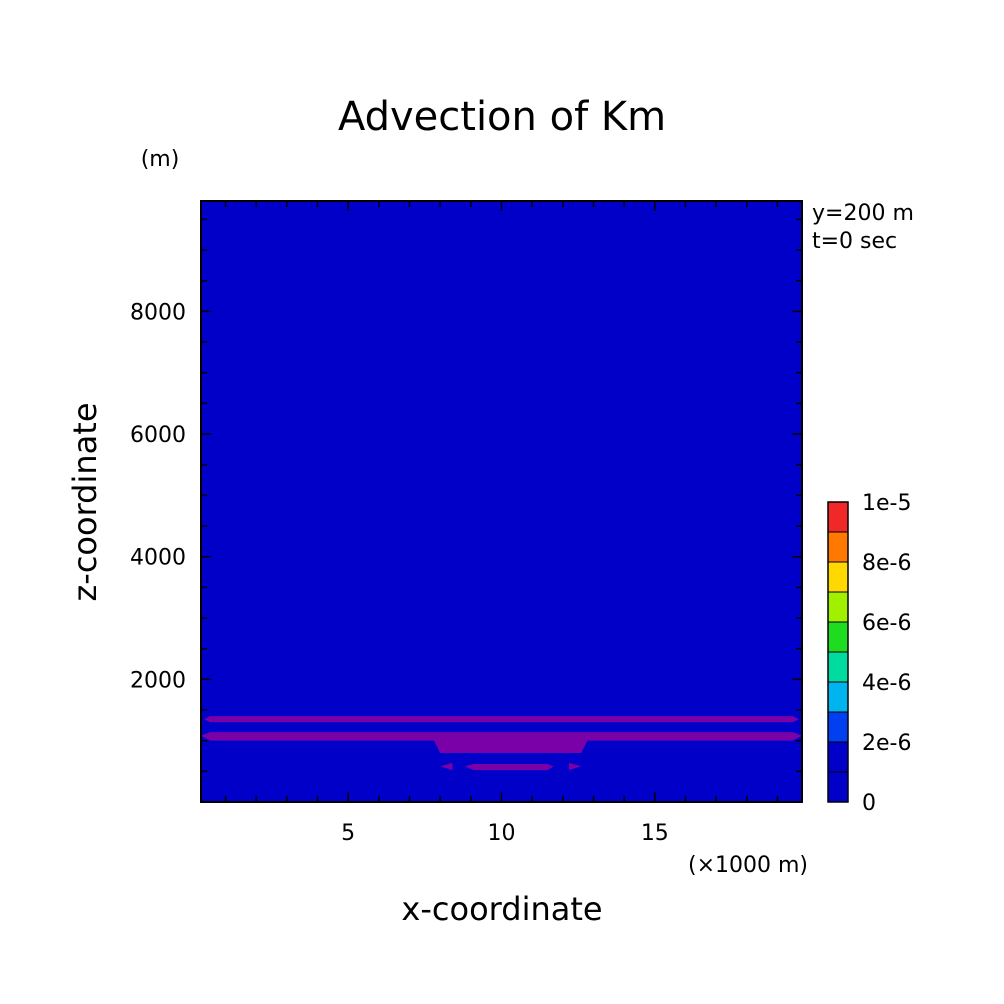  I want to click on colorbar-label: 0, so click(869, 803).